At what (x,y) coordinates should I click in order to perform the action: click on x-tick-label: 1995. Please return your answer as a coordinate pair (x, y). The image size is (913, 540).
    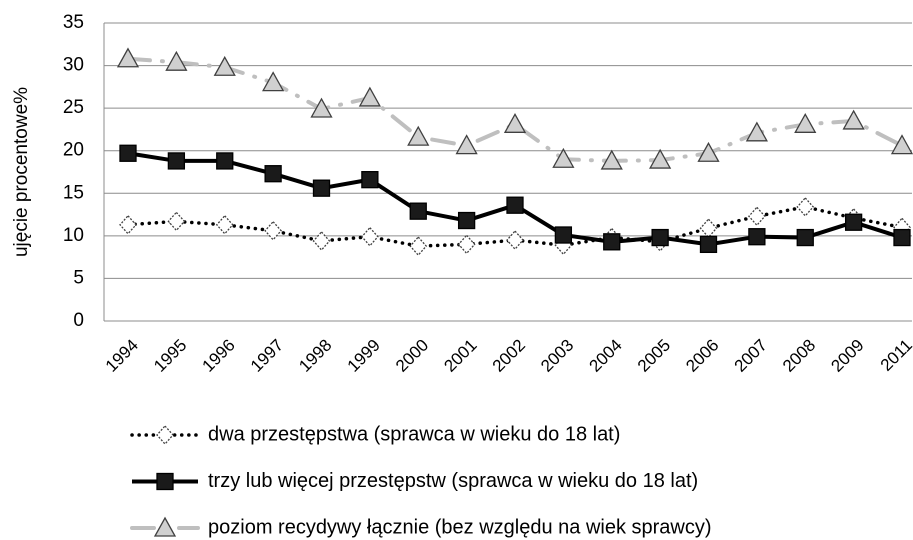
    Looking at the image, I should click on (170, 356).